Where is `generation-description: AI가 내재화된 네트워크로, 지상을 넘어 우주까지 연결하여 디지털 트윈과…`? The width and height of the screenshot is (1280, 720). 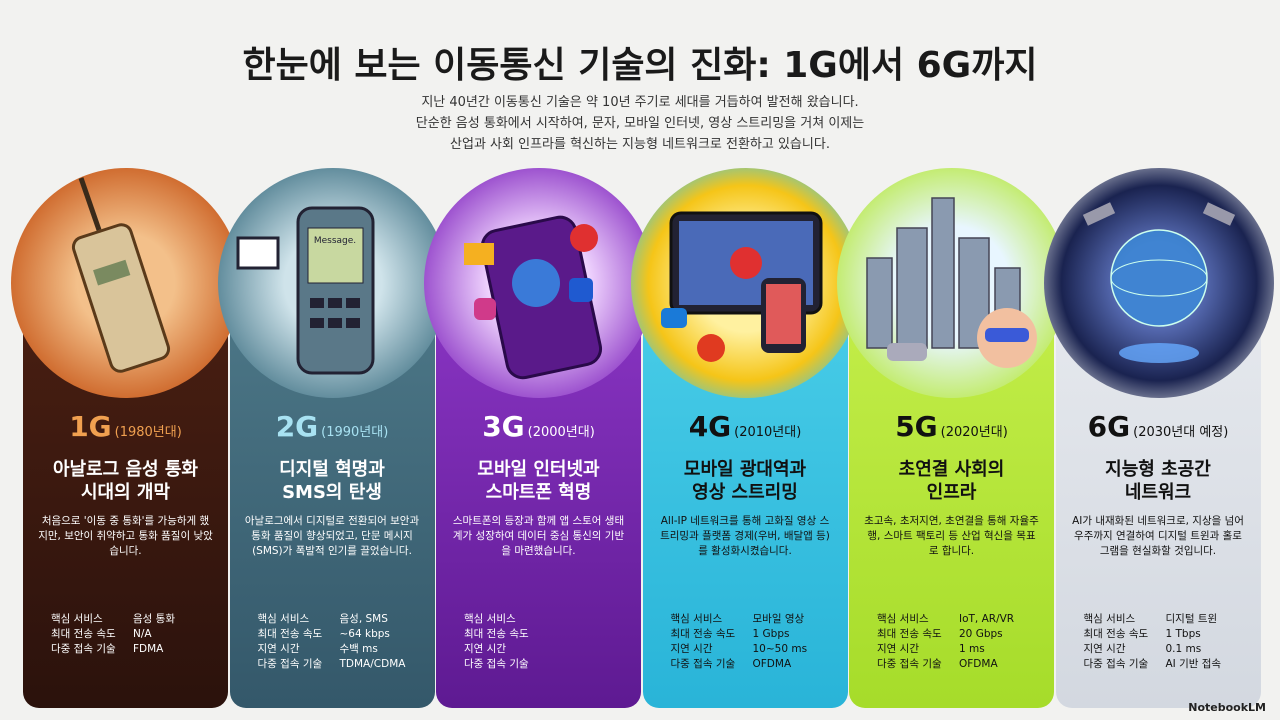
generation-description: AI가 내재화된 네트워크로, 지상을 넘어 우주까지 연결하여 디지털 트윈과… is located at coordinates (1158, 536).